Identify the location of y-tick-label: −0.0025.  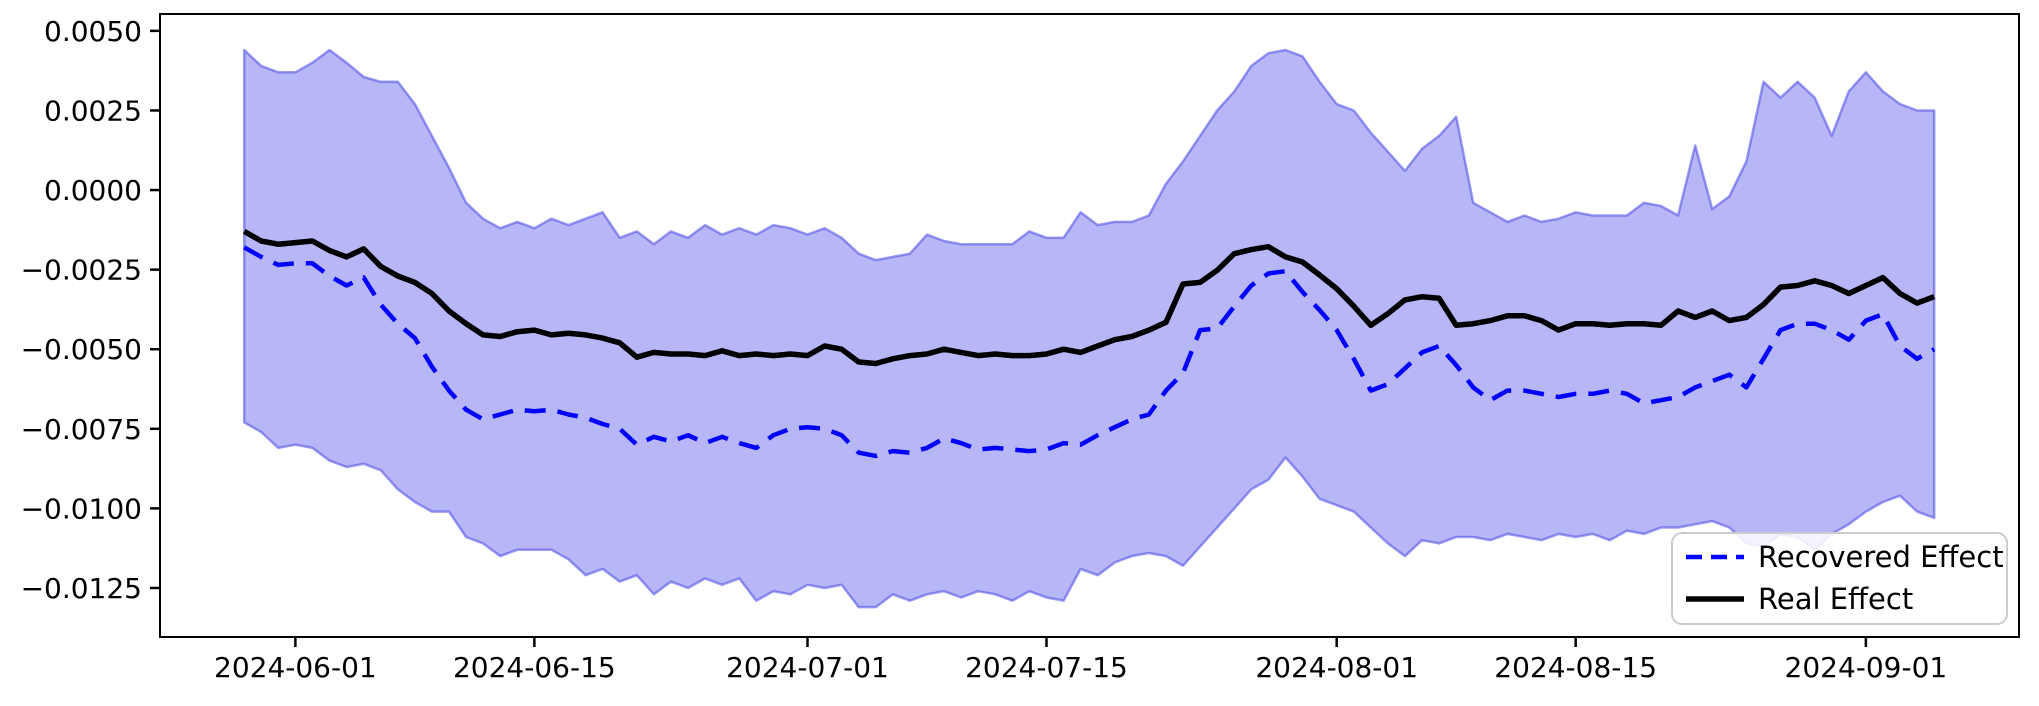
(81, 270).